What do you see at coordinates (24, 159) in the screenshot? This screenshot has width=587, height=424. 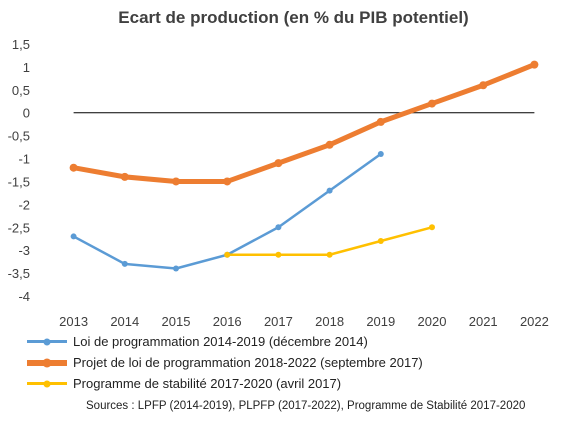 I see `y-tick-label: -1` at bounding box center [24, 159].